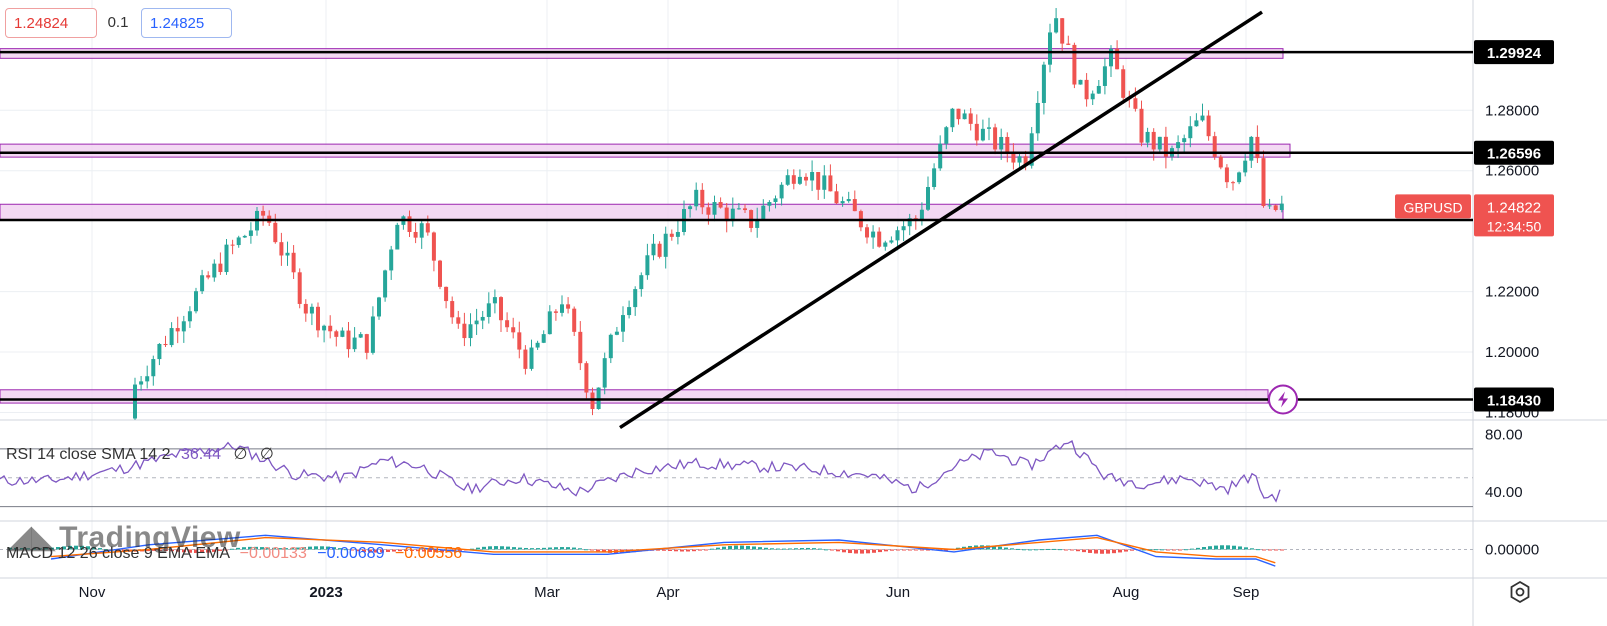 The image size is (1607, 626). Describe the element at coordinates (1520, 592) in the screenshot. I see `gear-icon` at that location.